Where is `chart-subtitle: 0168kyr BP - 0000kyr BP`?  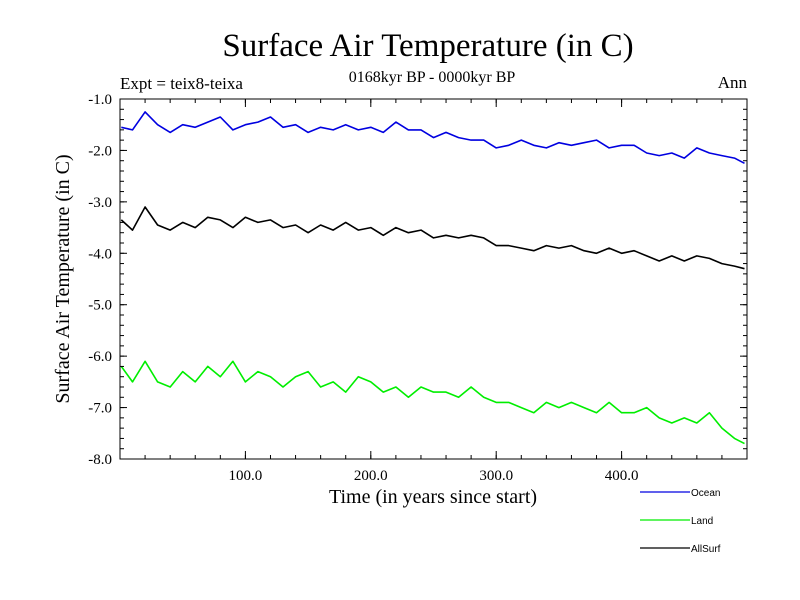
chart-subtitle: 0168kyr BP - 0000kyr BP is located at coordinates (432, 77).